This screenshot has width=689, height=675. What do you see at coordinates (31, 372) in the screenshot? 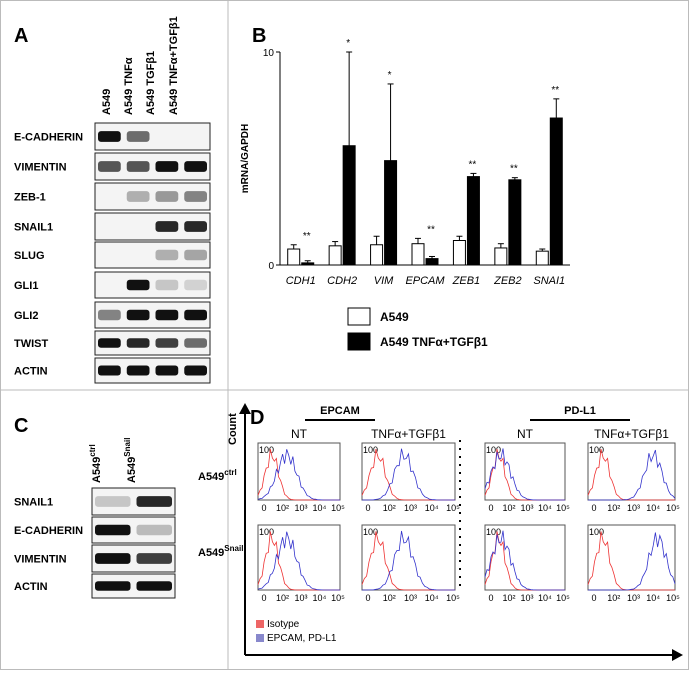
I see `row-label: ACTIN` at bounding box center [31, 372].